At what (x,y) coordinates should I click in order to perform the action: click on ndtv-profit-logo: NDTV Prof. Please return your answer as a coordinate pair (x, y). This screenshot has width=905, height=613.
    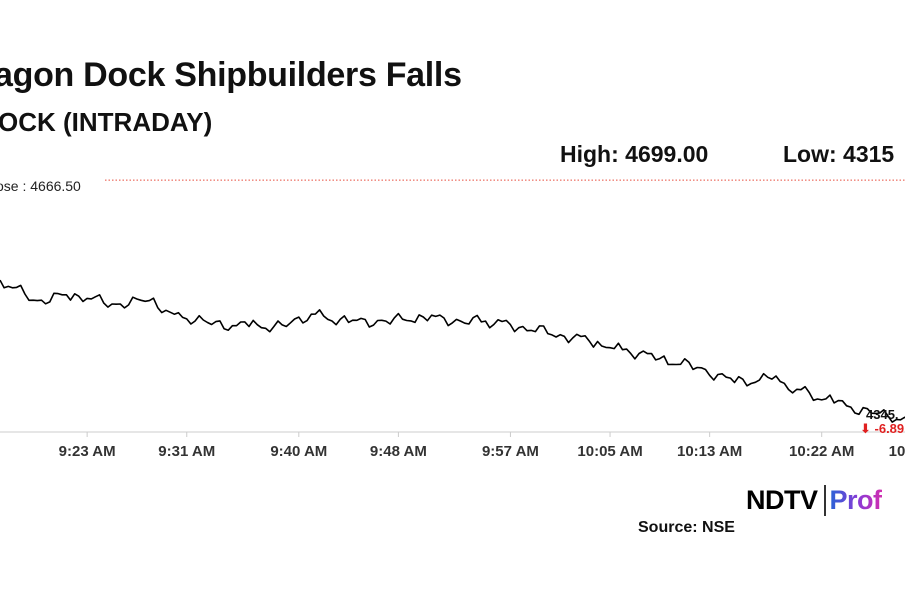
    Looking at the image, I should click on (814, 500).